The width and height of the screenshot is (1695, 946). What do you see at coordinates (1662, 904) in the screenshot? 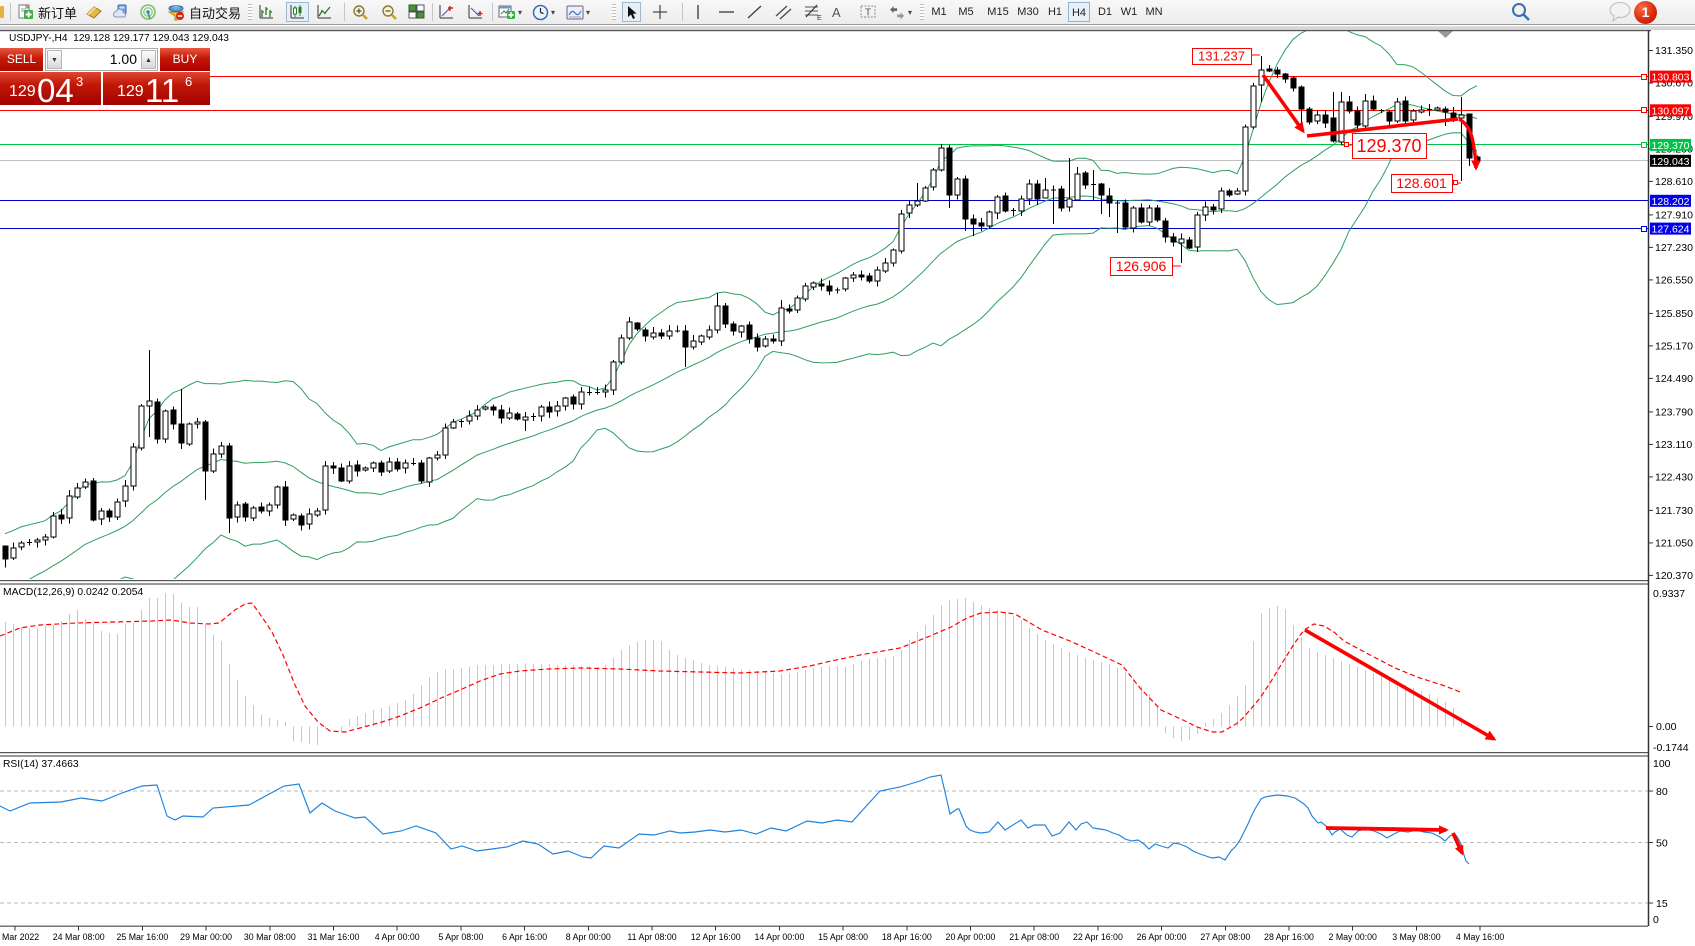
I see `svg-text: 15` at bounding box center [1662, 904].